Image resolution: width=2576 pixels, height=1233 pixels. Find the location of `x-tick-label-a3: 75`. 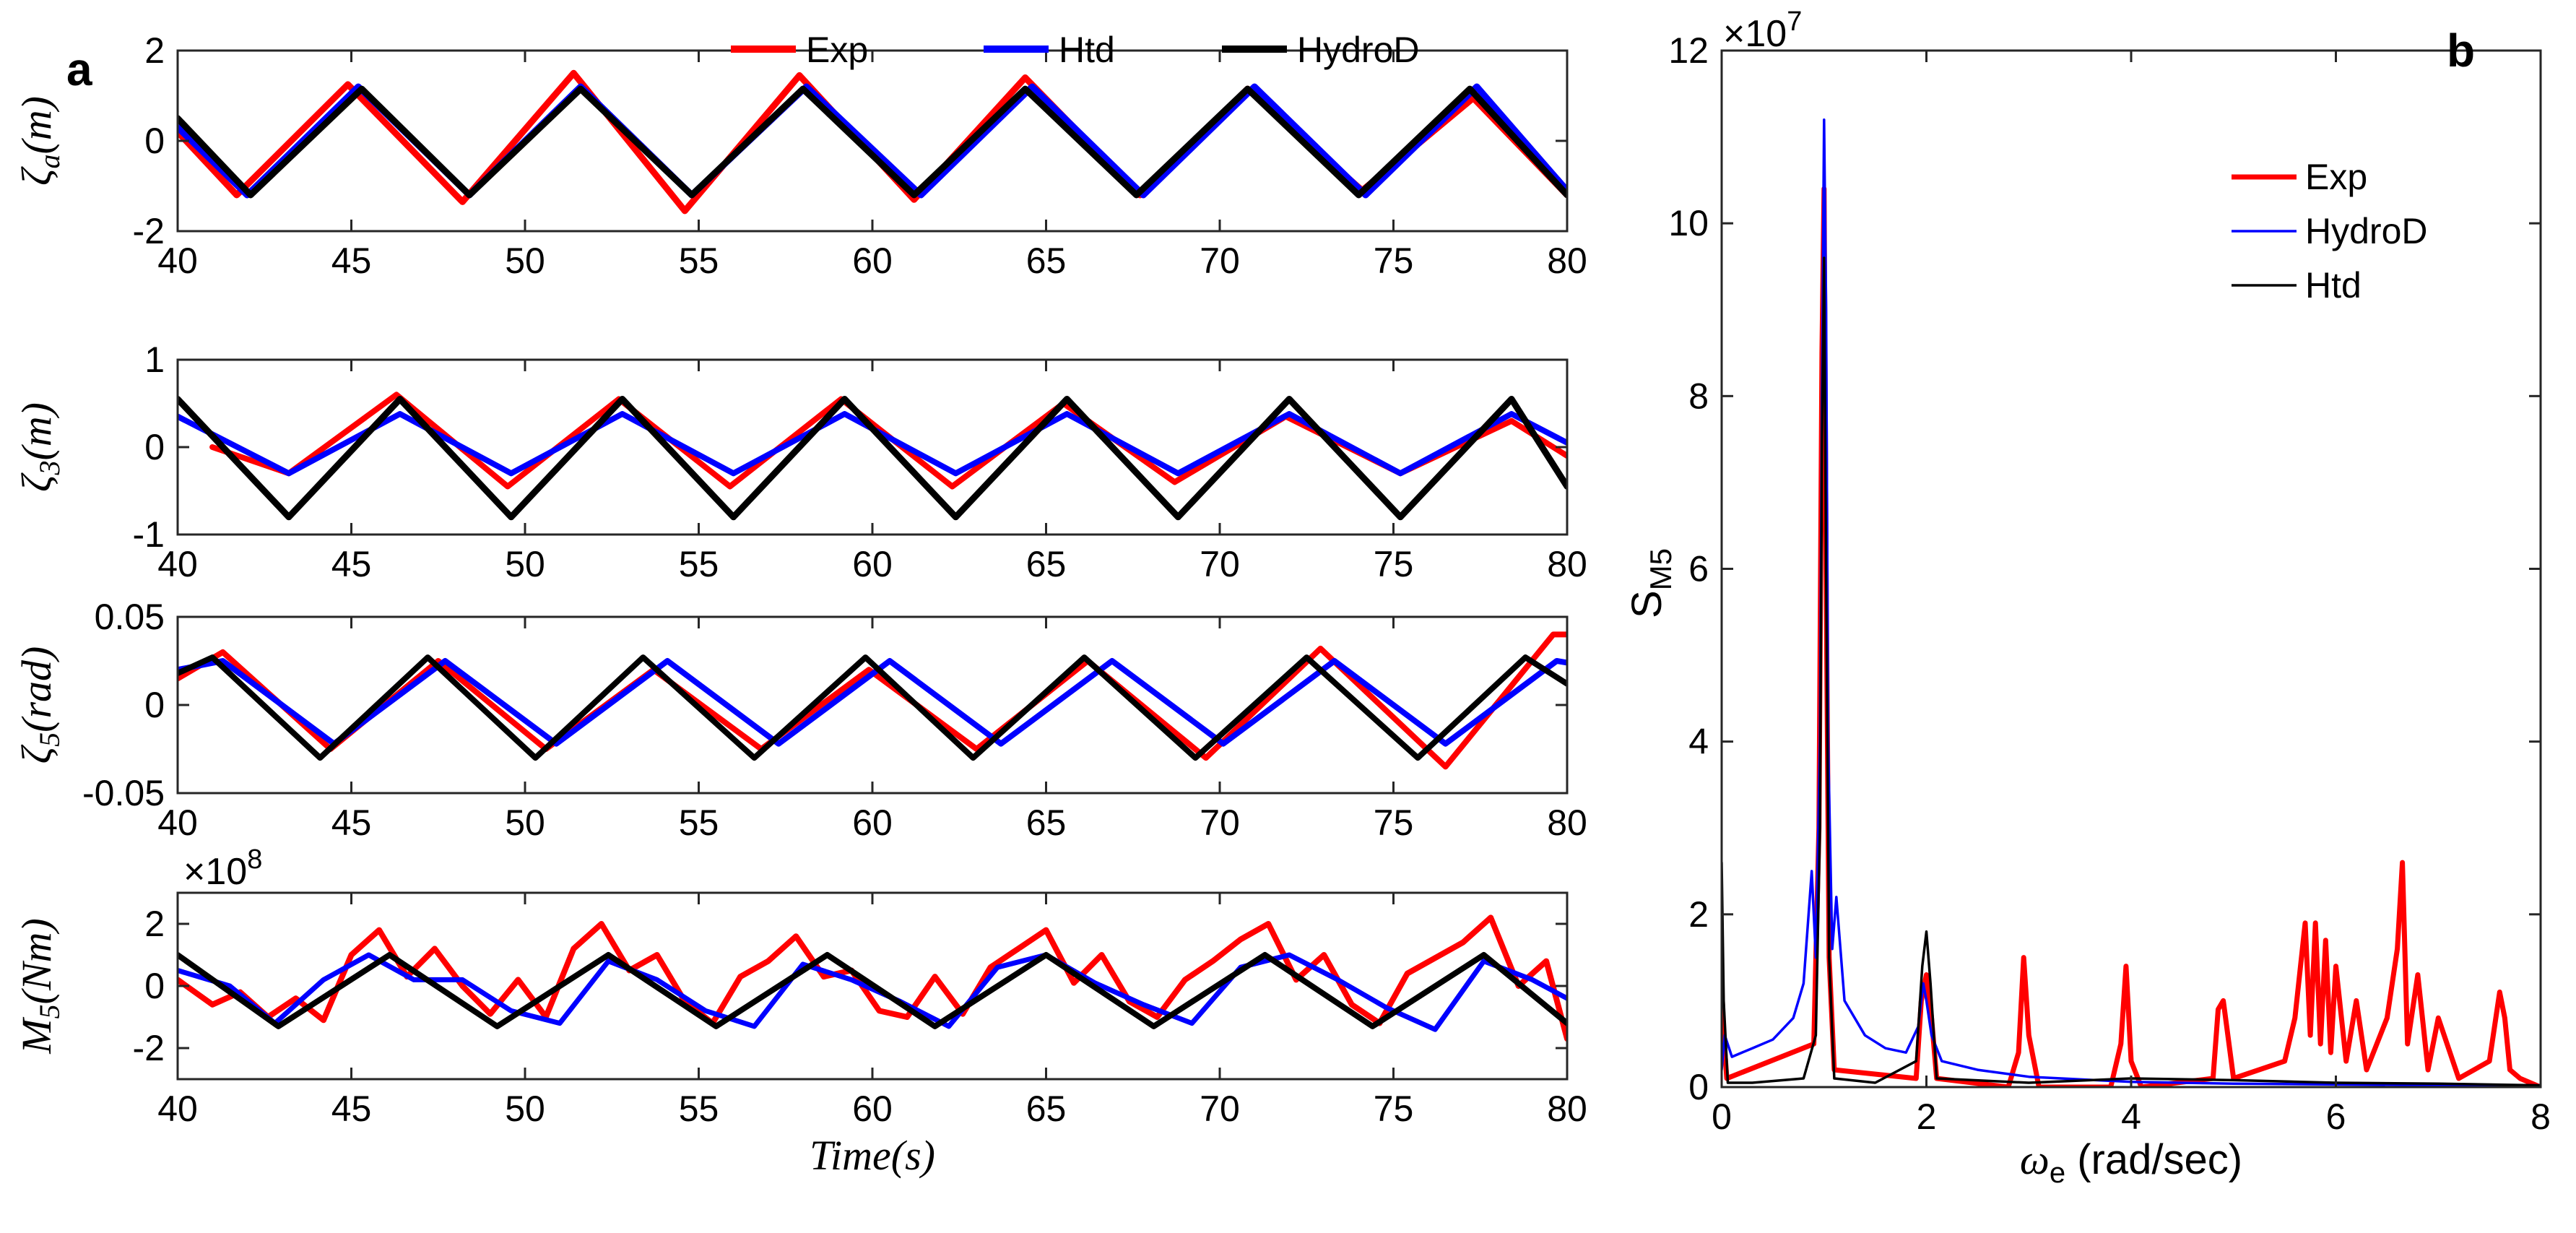

x-tick-label-a3: 75 is located at coordinates (1394, 822).